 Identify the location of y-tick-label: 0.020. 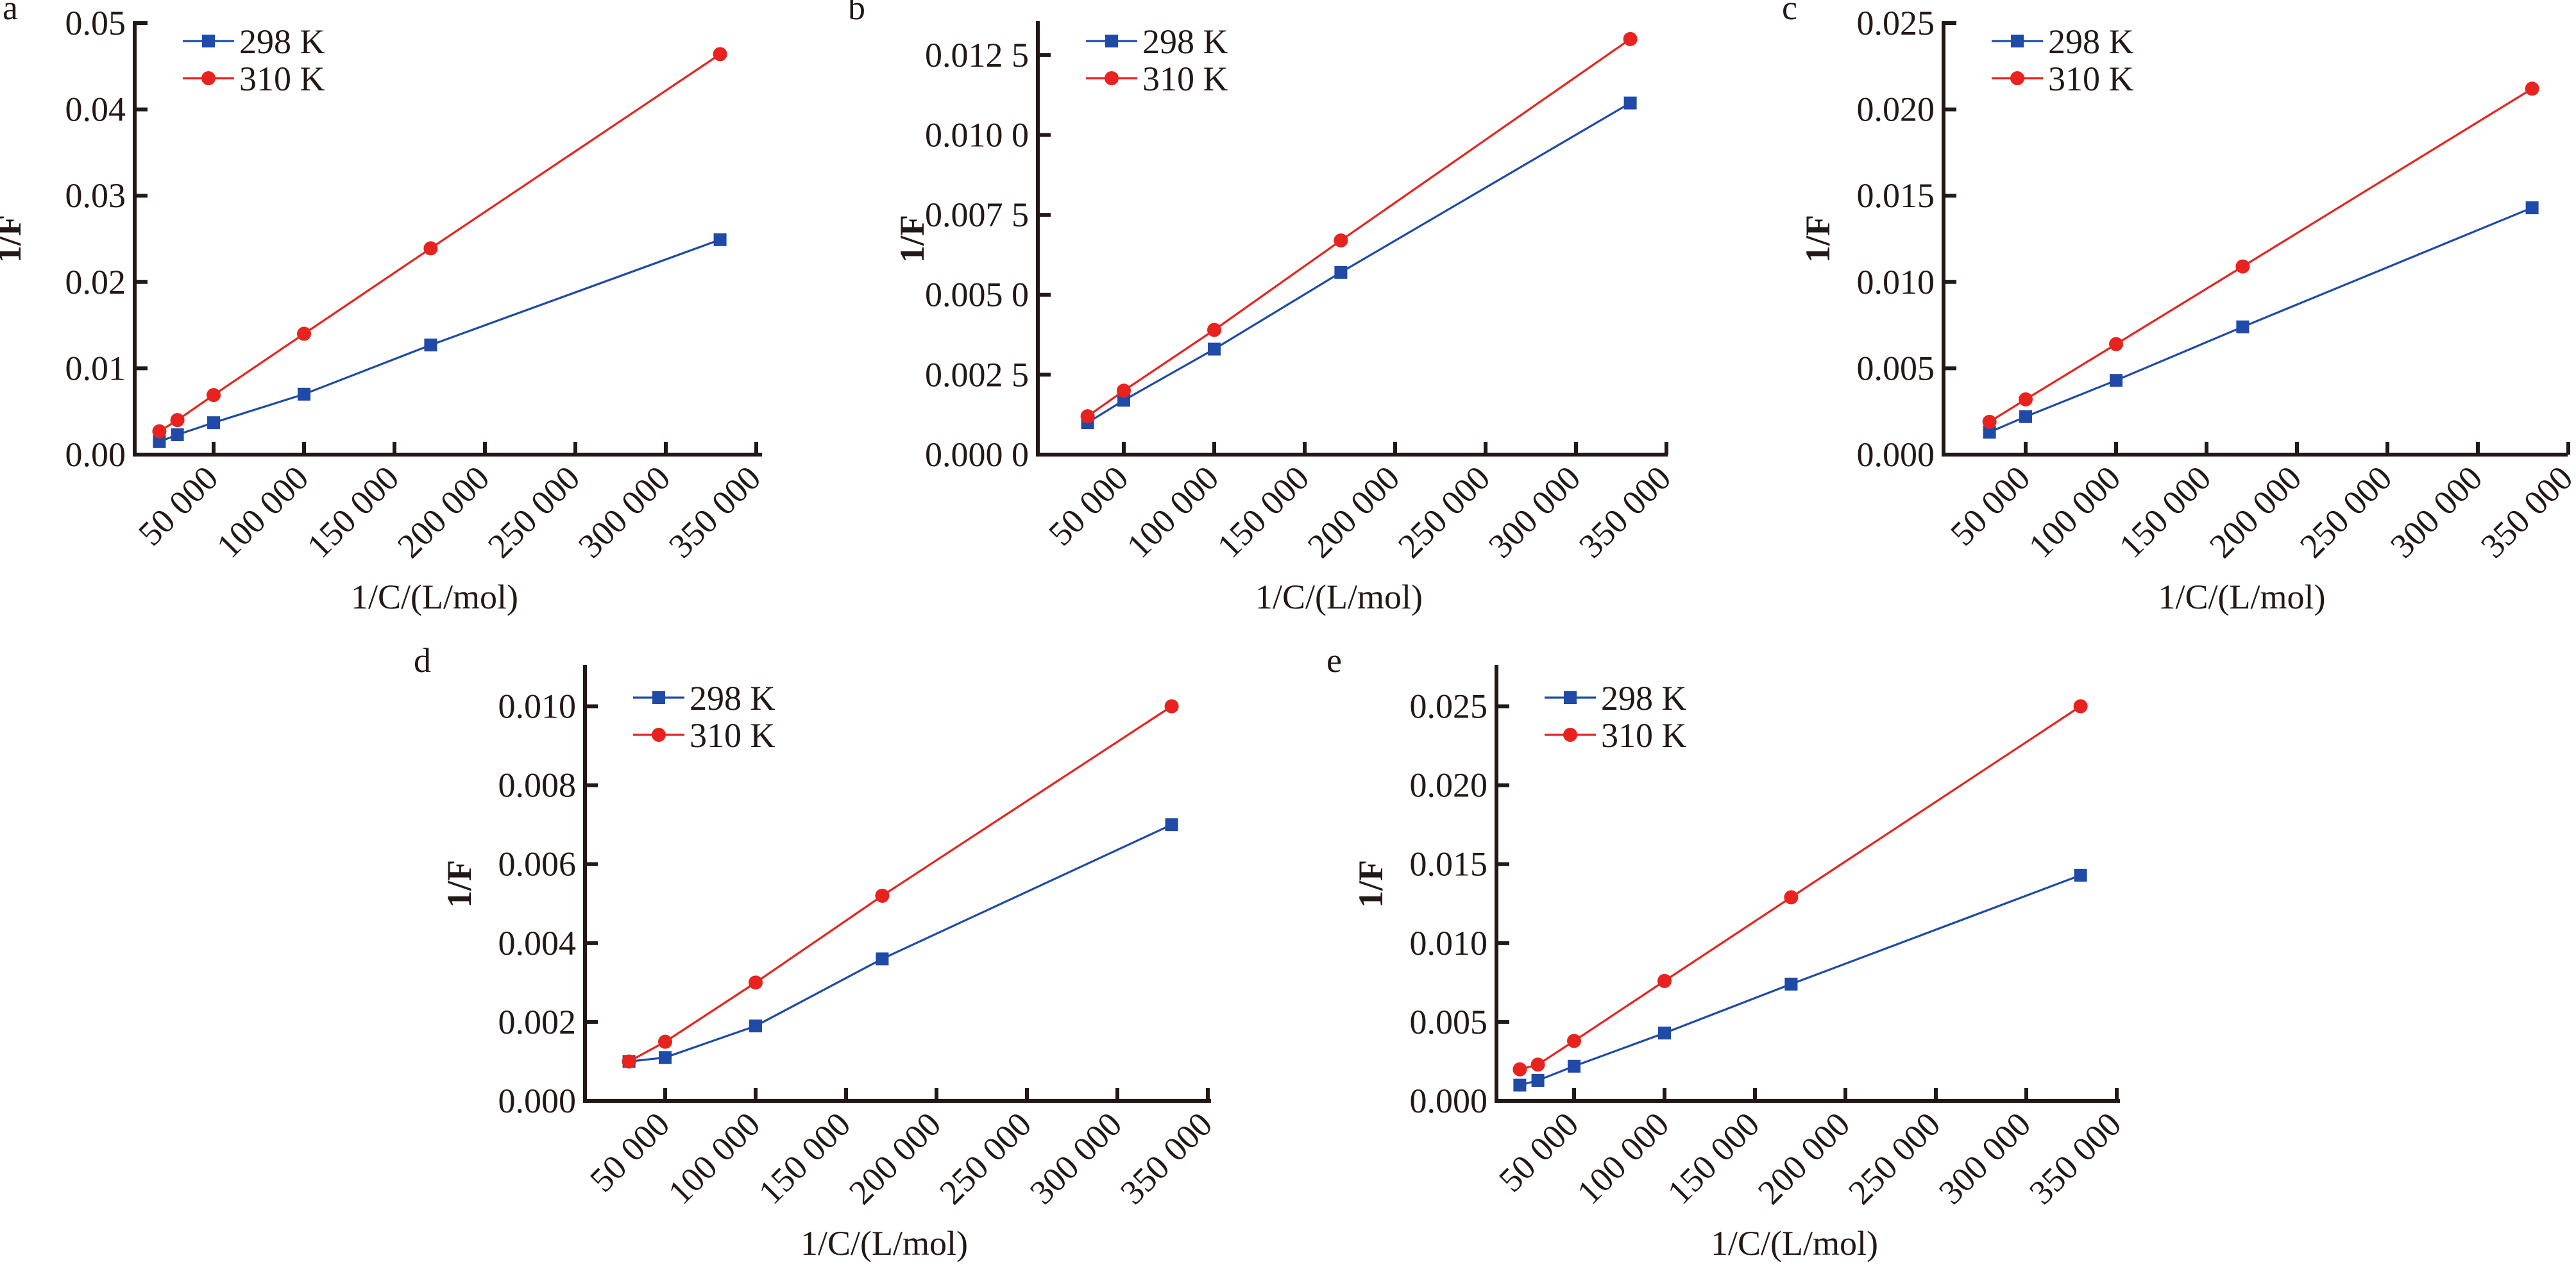
(1449, 786).